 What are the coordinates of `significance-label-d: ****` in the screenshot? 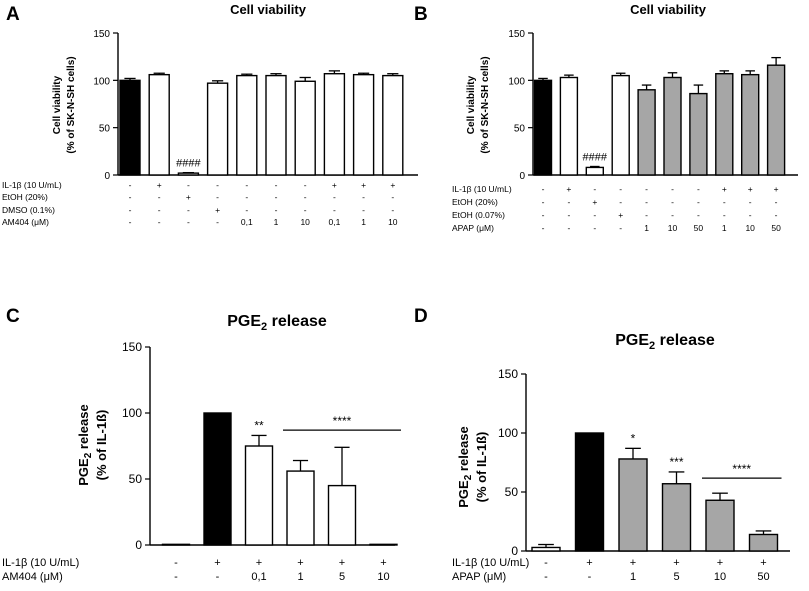 It's located at (741, 469).